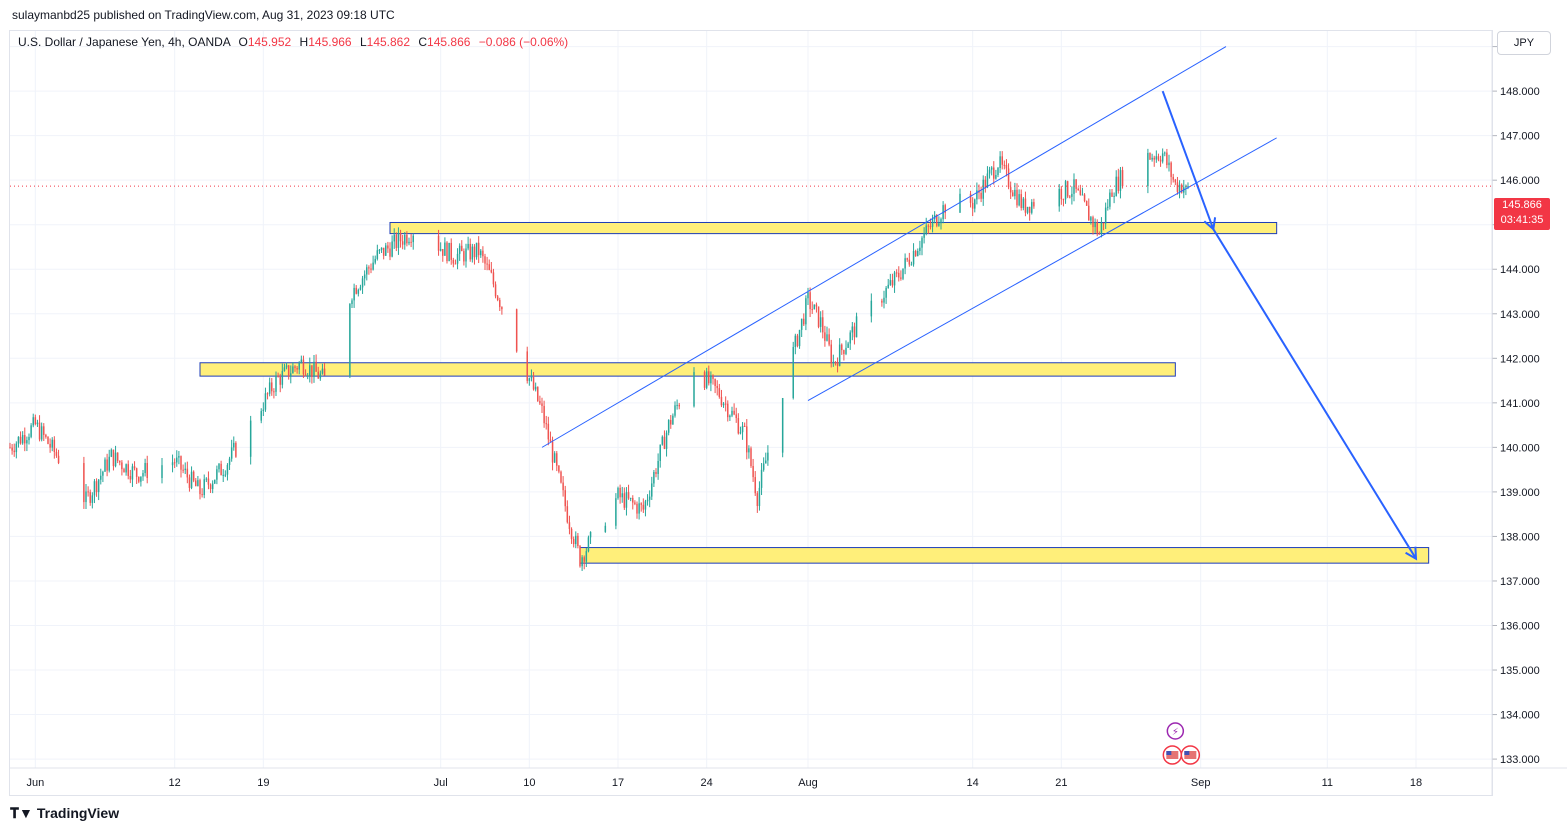 This screenshot has width=1567, height=831. What do you see at coordinates (1520, 181) in the screenshot?
I see `y-tick-label: 146.000` at bounding box center [1520, 181].